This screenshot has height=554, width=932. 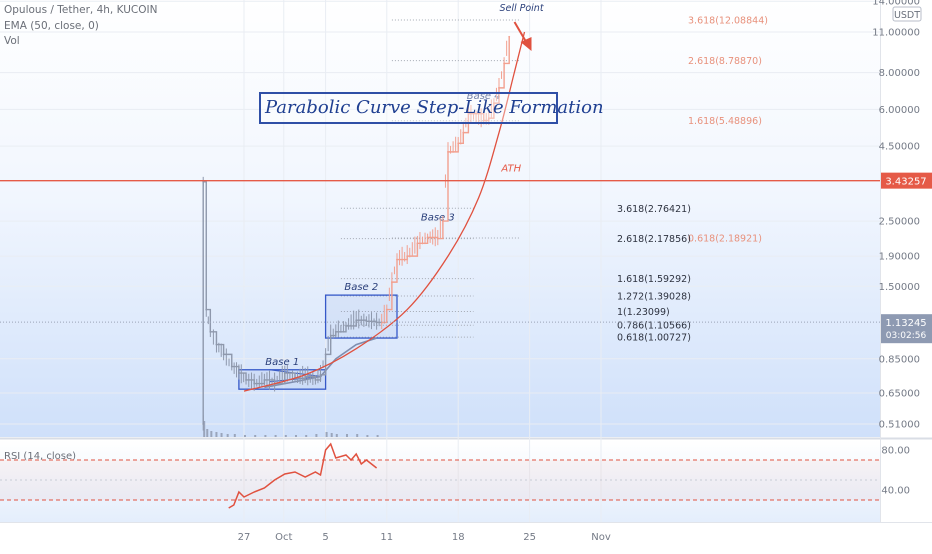 I want to click on price-tick-label: 1.90000, so click(x=899, y=257).